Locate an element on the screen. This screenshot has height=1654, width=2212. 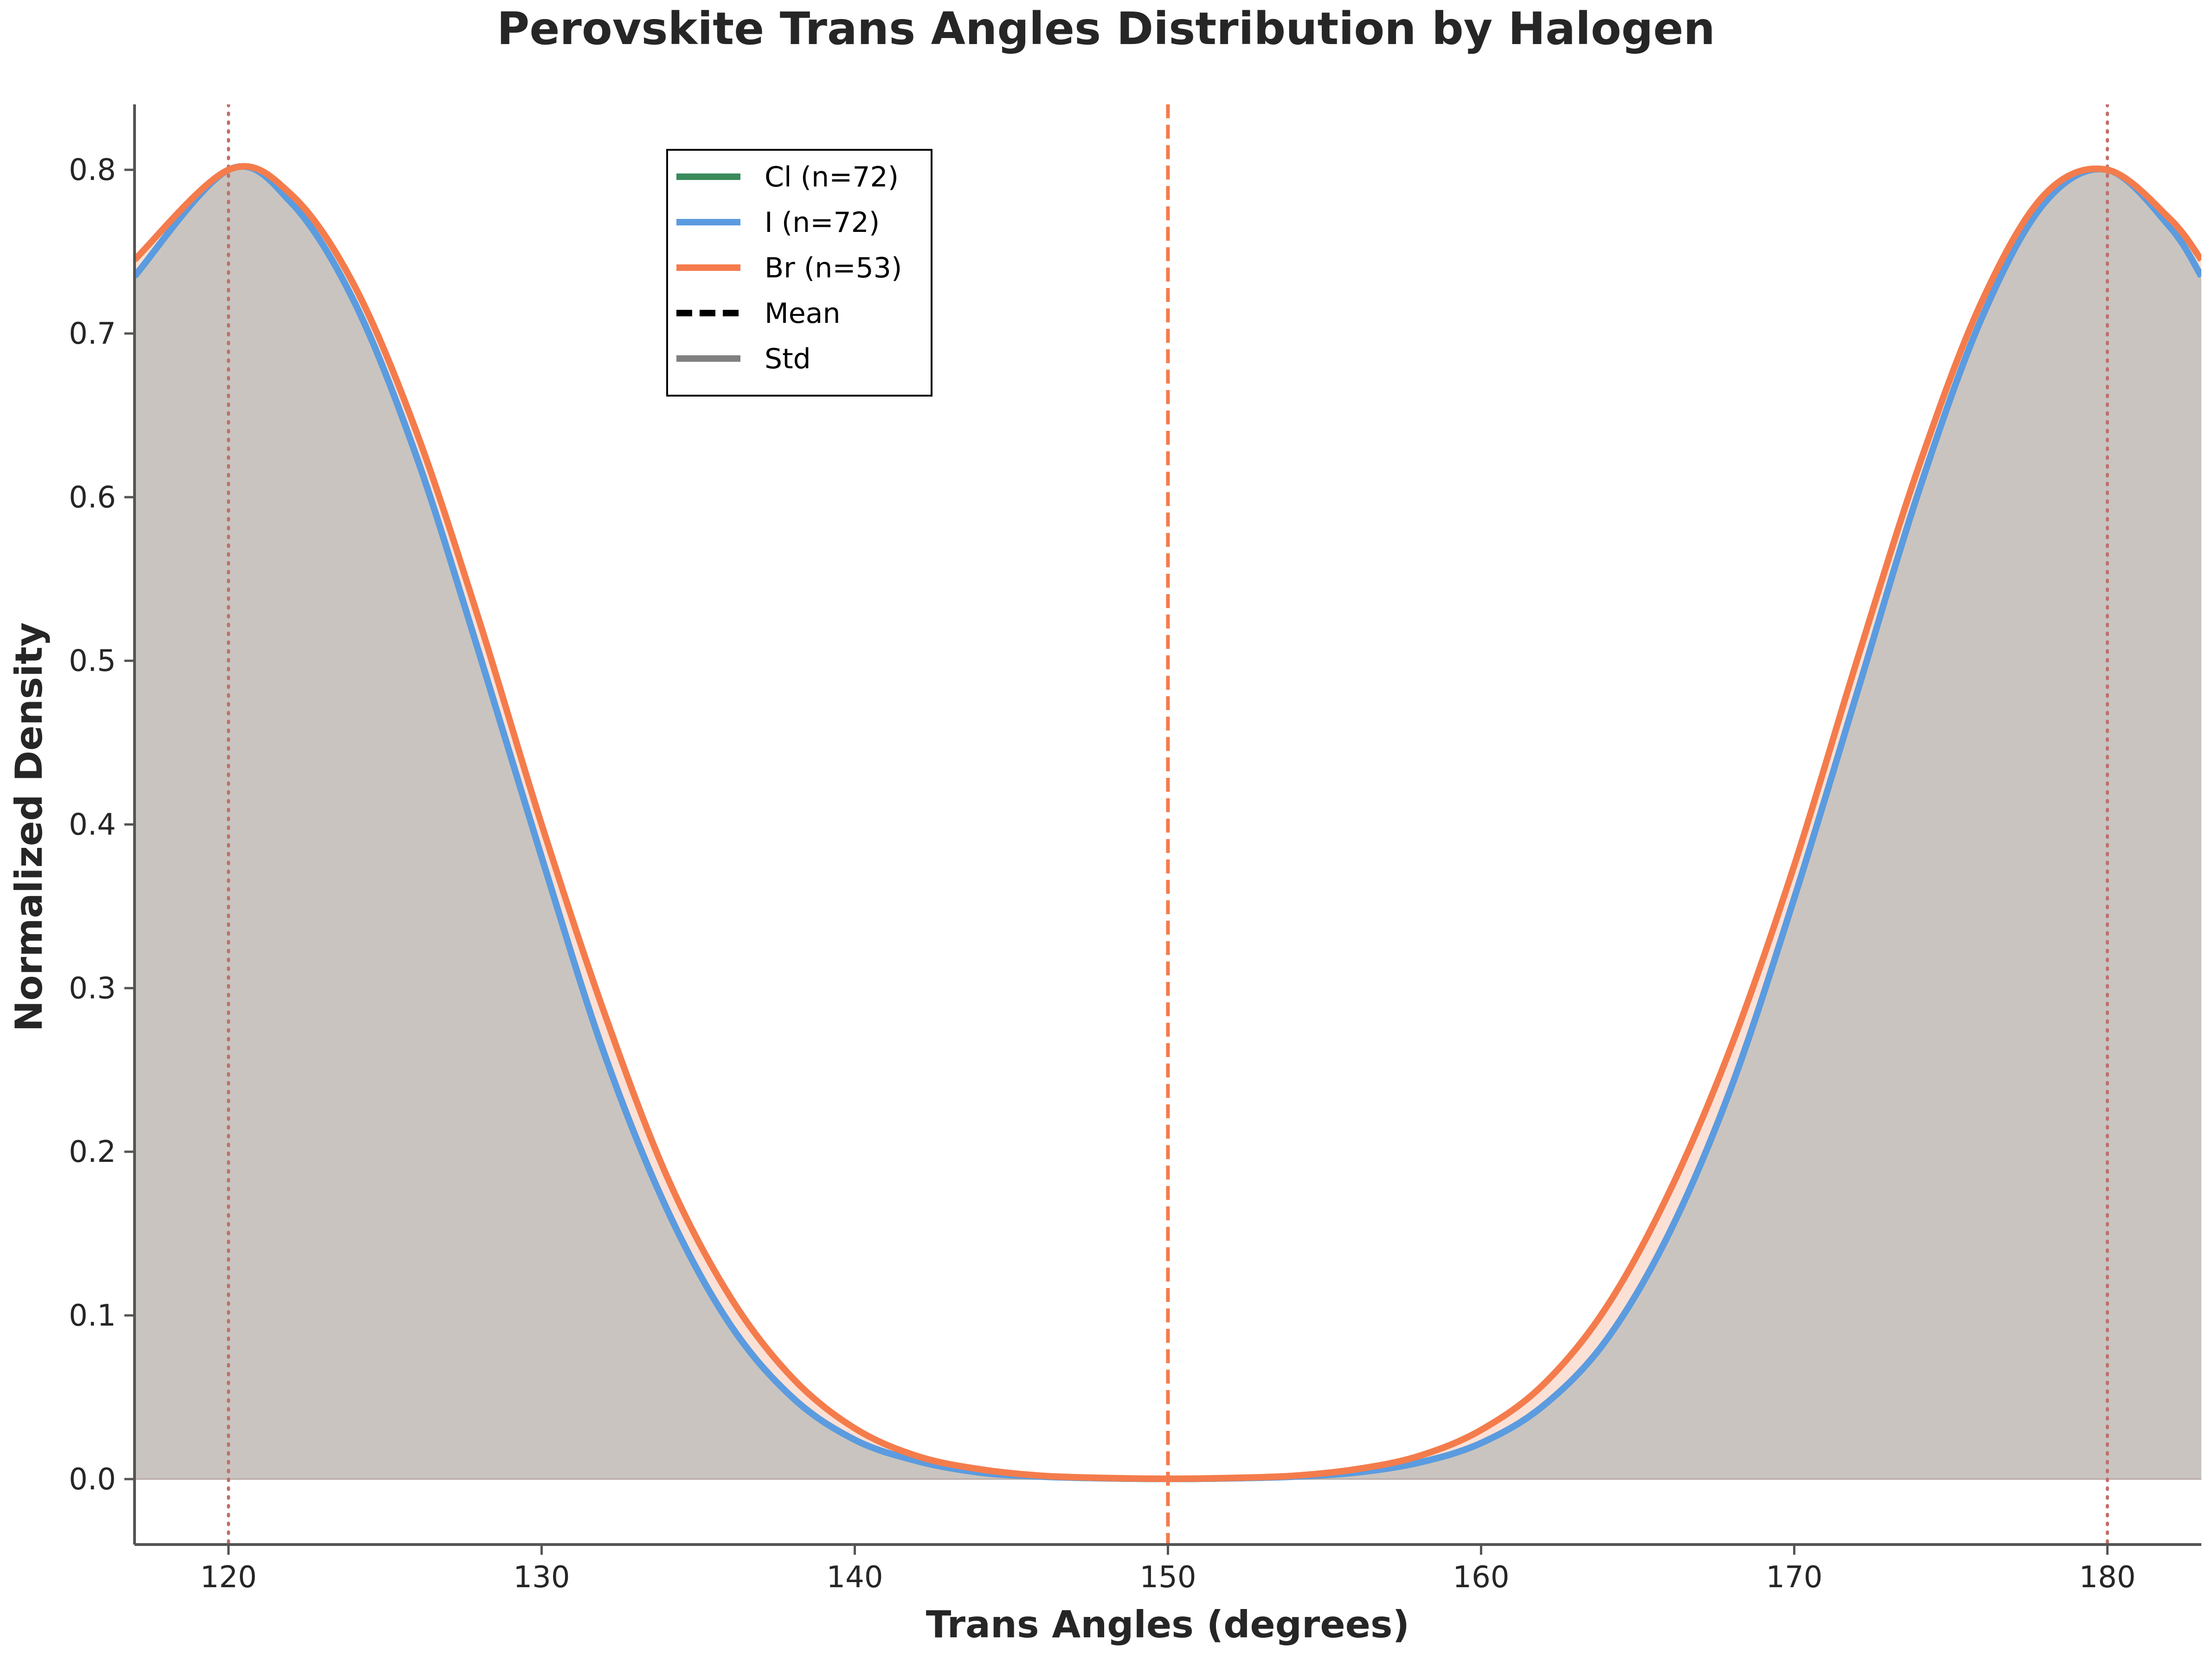
y-tick-label-0.5: 0.5 is located at coordinates (92, 661).